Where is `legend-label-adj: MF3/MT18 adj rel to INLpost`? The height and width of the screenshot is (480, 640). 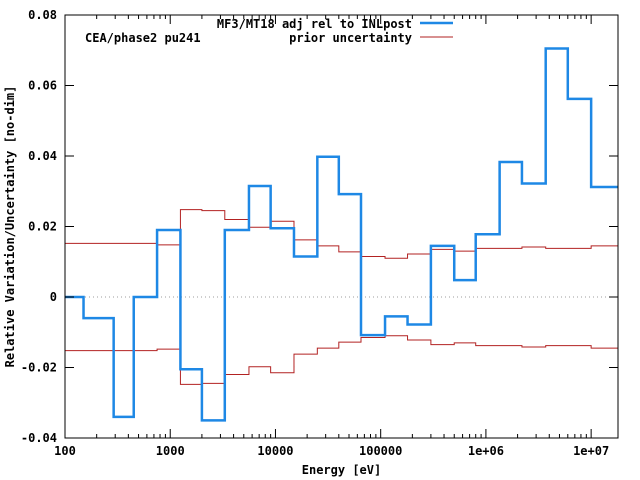 legend-label-adj: MF3/MT18 adj rel to INLpost is located at coordinates (314, 24).